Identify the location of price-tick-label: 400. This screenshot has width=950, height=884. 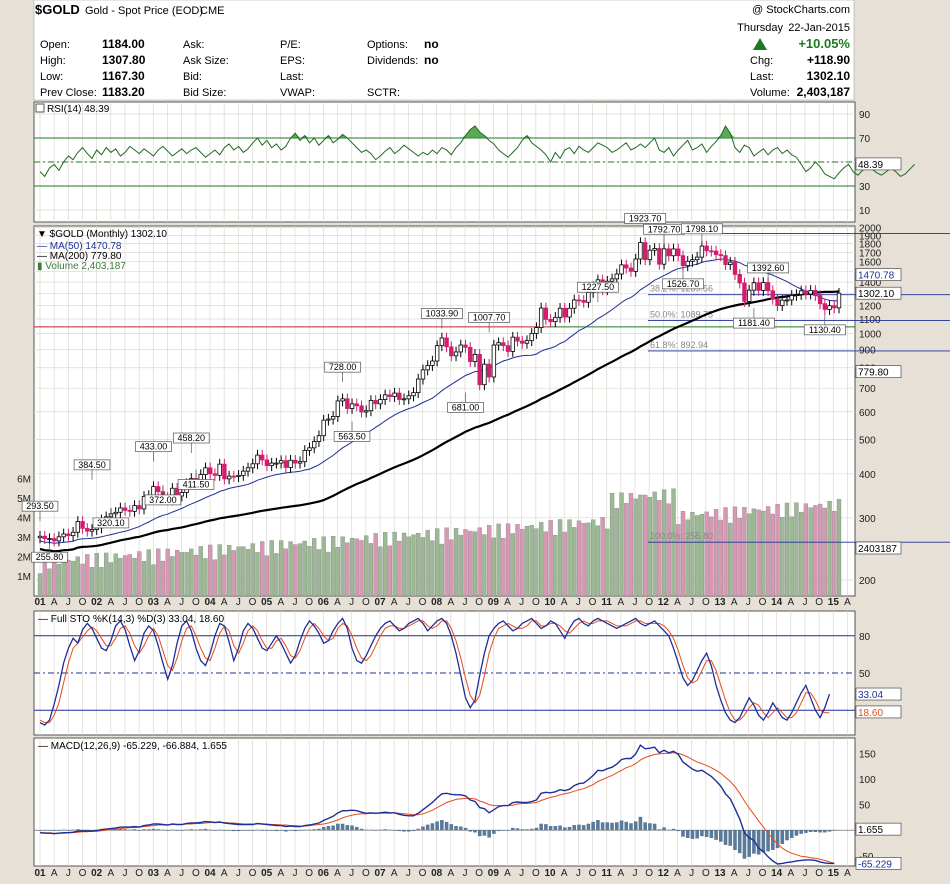
(867, 475).